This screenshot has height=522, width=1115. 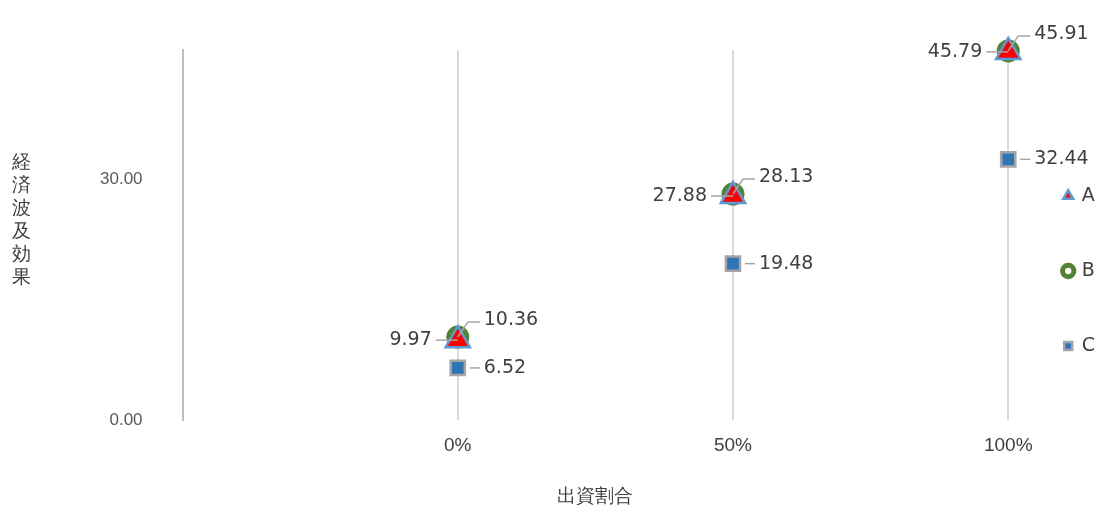 I want to click on legend-label: C, so click(x=1088, y=343).